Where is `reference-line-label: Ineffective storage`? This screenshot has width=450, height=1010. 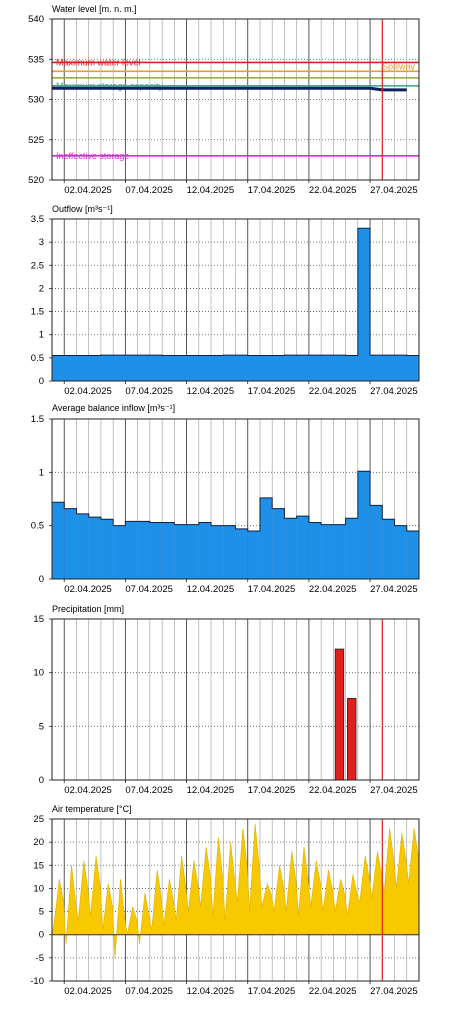 reference-line-label: Ineffective storage is located at coordinates (92, 156).